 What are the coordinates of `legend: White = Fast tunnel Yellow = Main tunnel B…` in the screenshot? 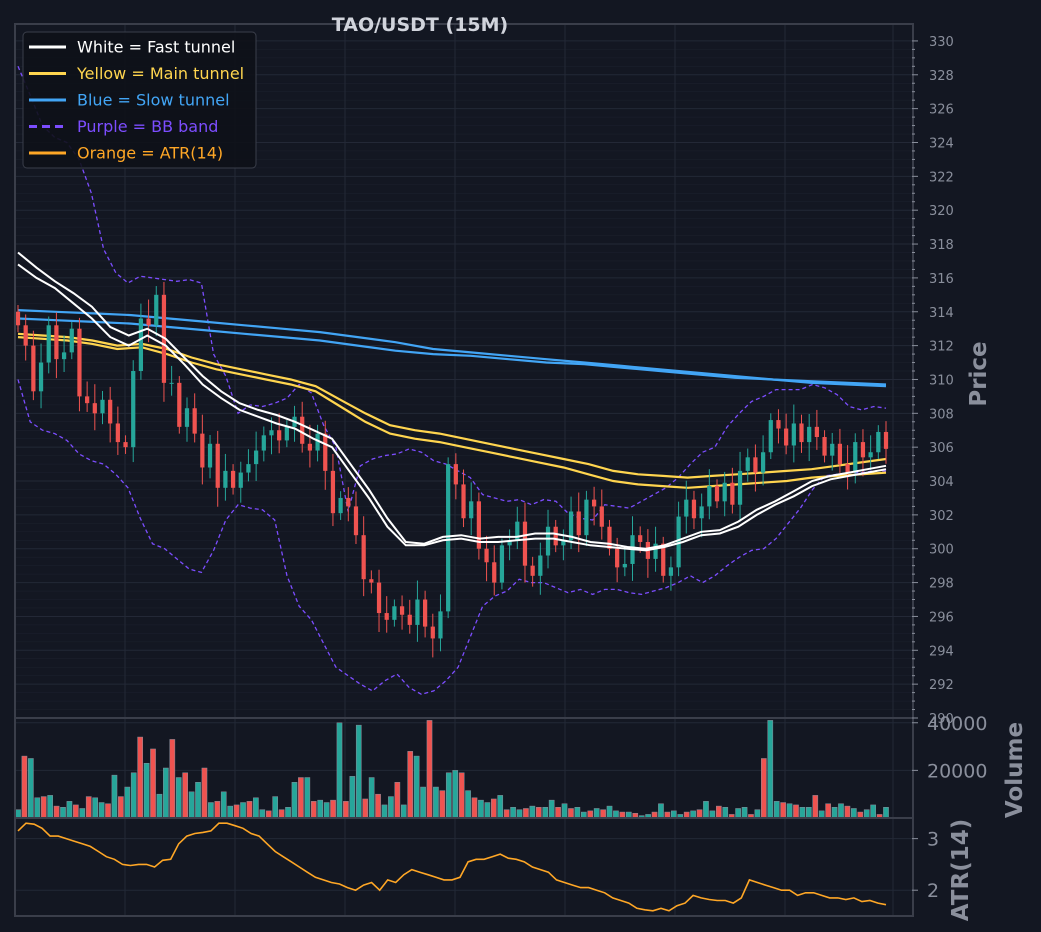 It's located at (139, 100).